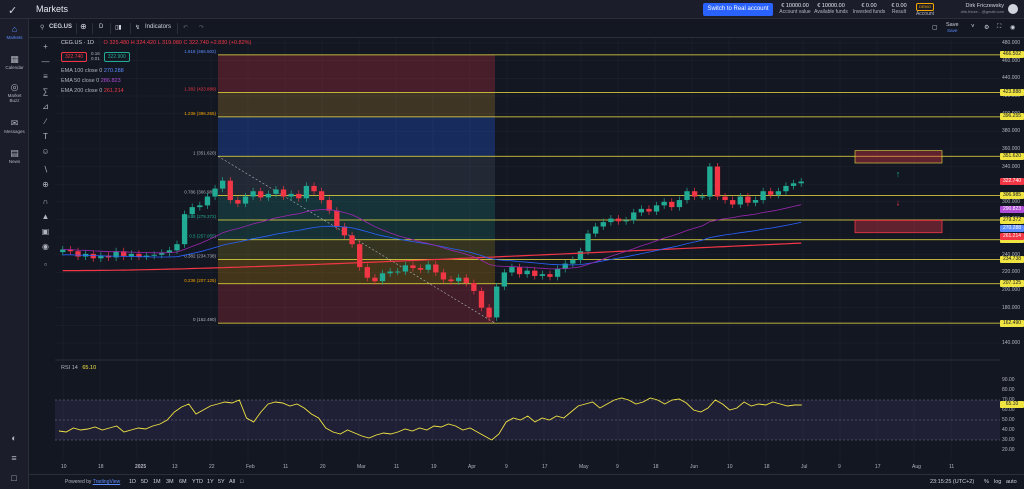 The height and width of the screenshot is (489, 1024). I want to click on theme-icon: ◐, so click(14, 438).